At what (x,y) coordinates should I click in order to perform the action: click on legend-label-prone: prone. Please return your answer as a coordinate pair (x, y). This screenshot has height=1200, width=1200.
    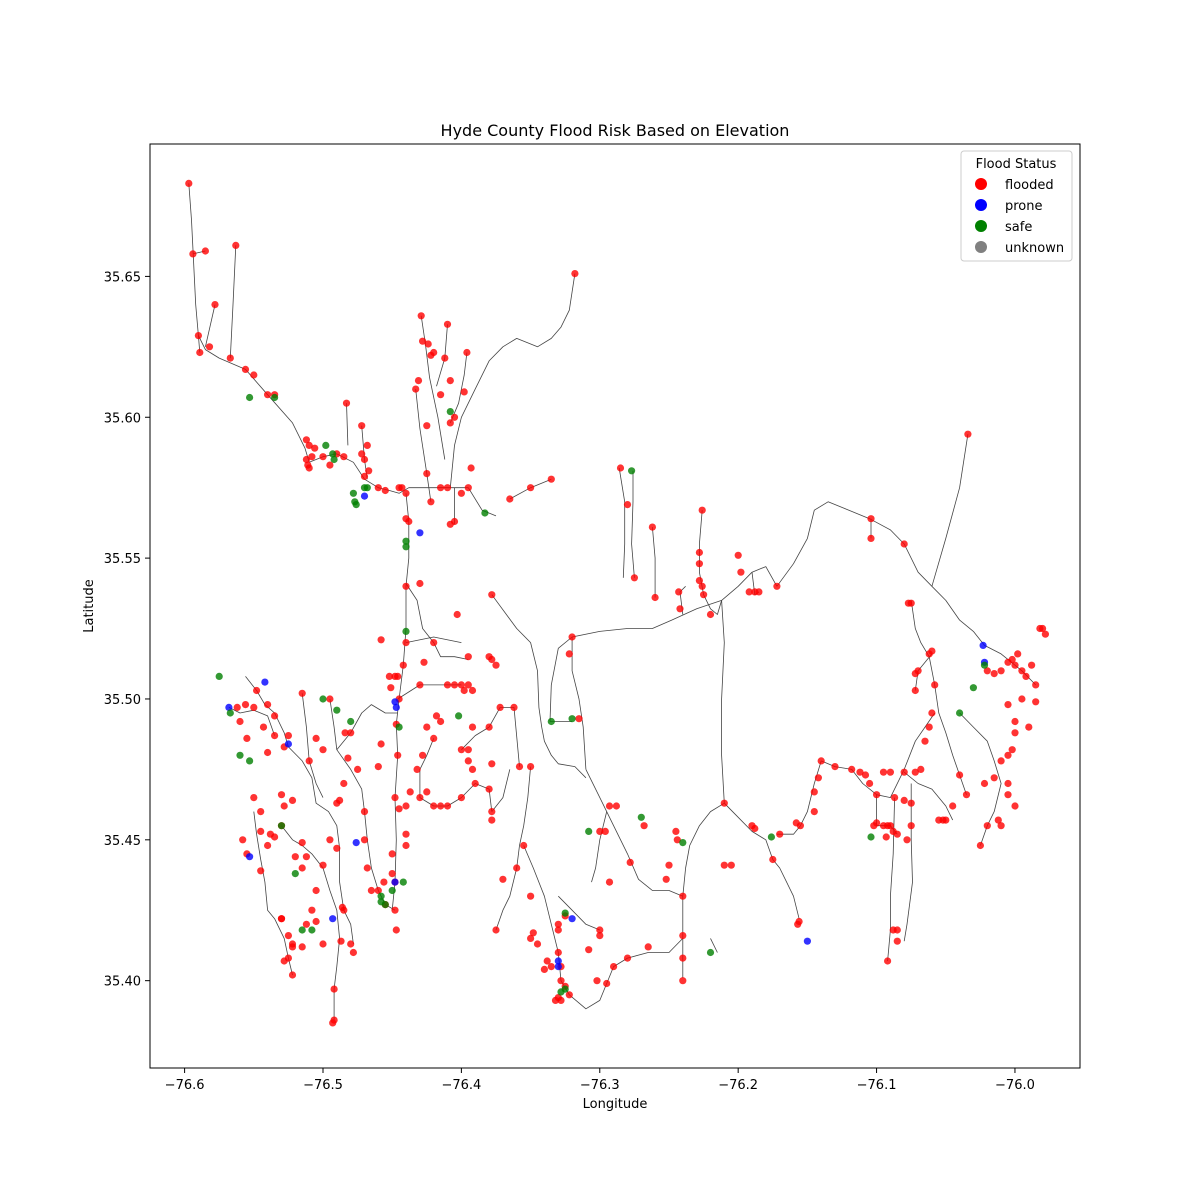
    Looking at the image, I should click on (1024, 206).